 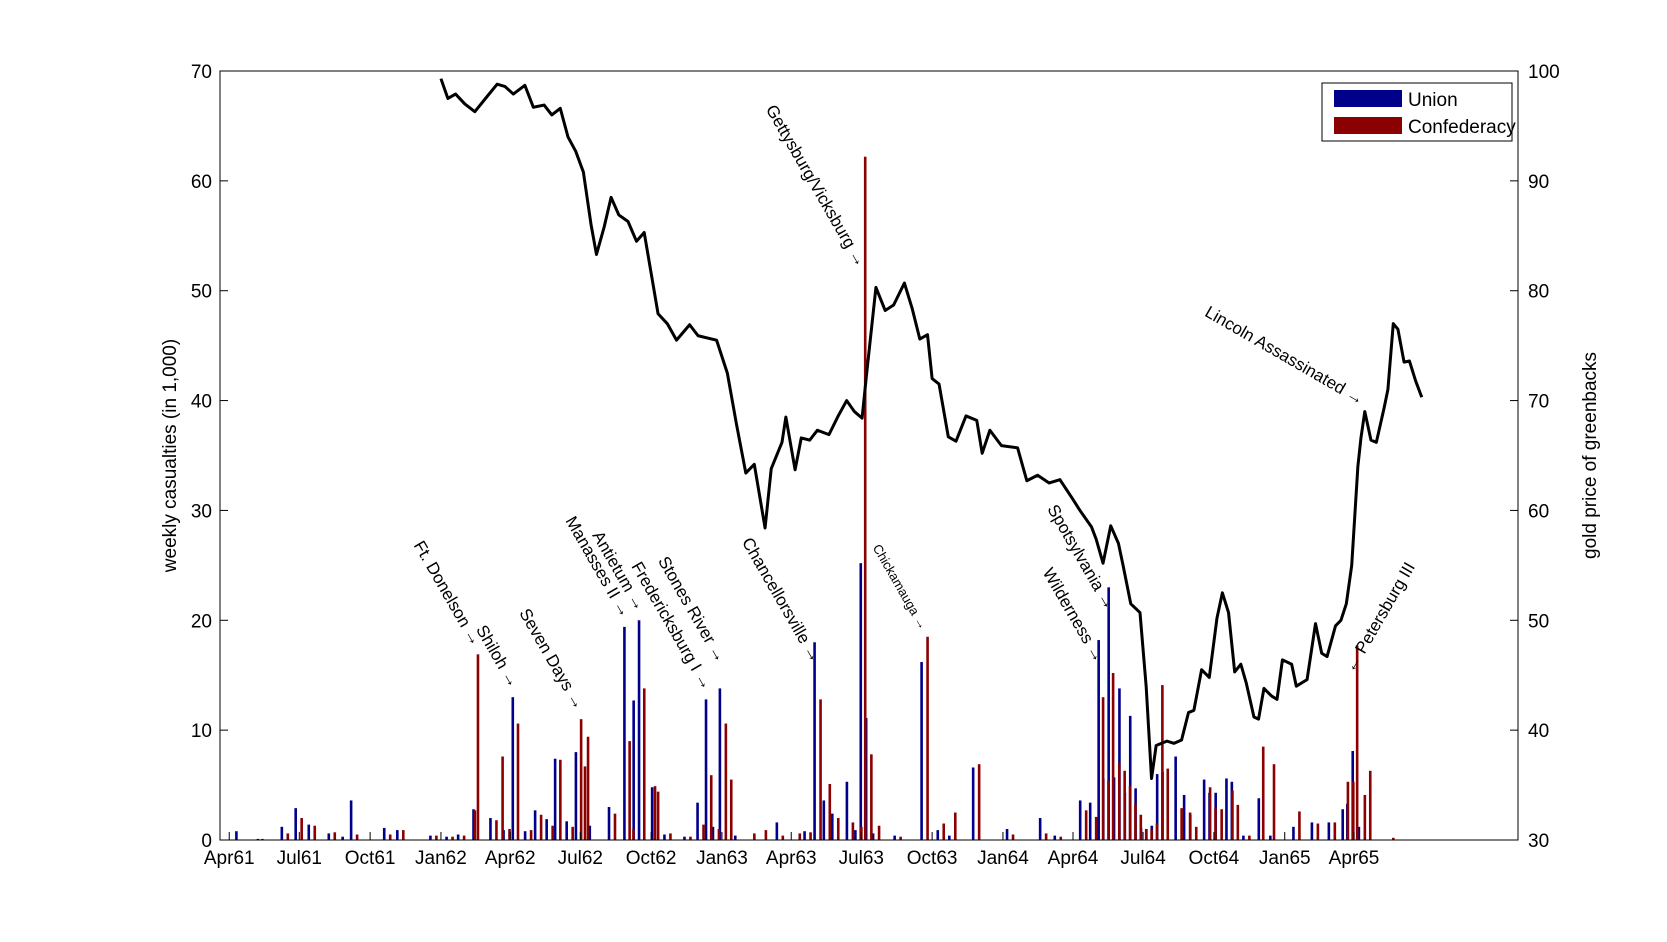 What do you see at coordinates (1538, 182) in the screenshot?
I see `y-right-tick-label: 90` at bounding box center [1538, 182].